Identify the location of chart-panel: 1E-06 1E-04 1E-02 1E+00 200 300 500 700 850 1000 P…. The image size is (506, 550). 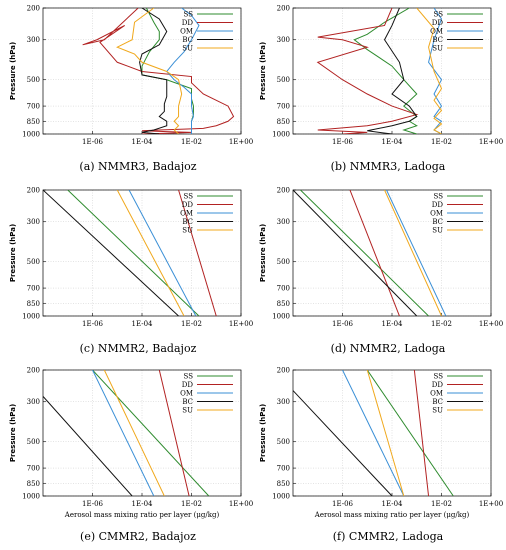
(381, 89).